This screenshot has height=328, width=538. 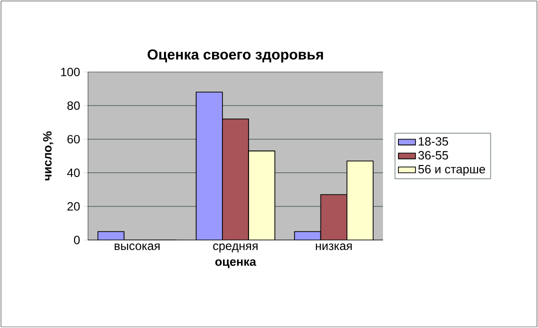 What do you see at coordinates (73, 173) in the screenshot?
I see `y-tick-label: 40` at bounding box center [73, 173].